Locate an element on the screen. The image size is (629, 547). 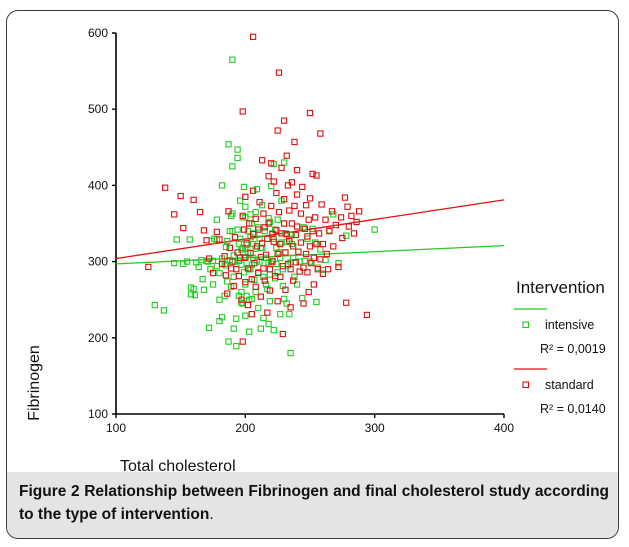
legend-marker-intensive is located at coordinates (526, 325).